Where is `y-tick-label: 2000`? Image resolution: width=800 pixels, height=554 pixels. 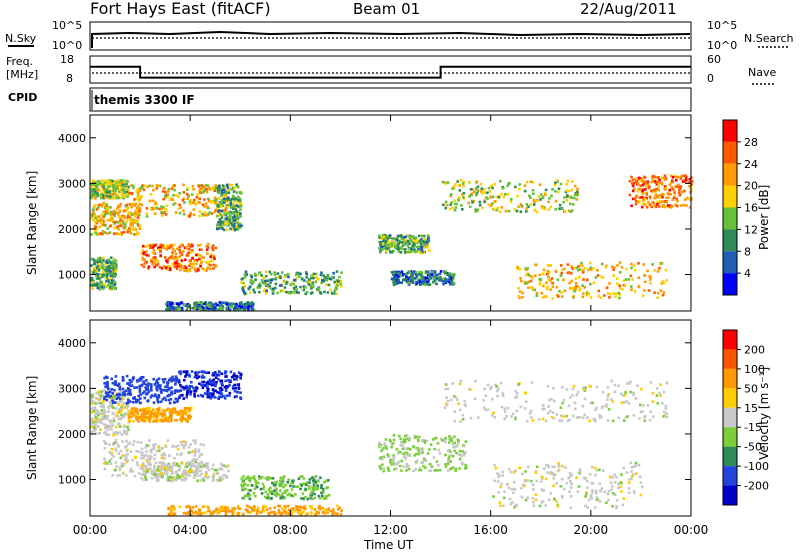
y-tick-label: 2000 is located at coordinates (72, 229).